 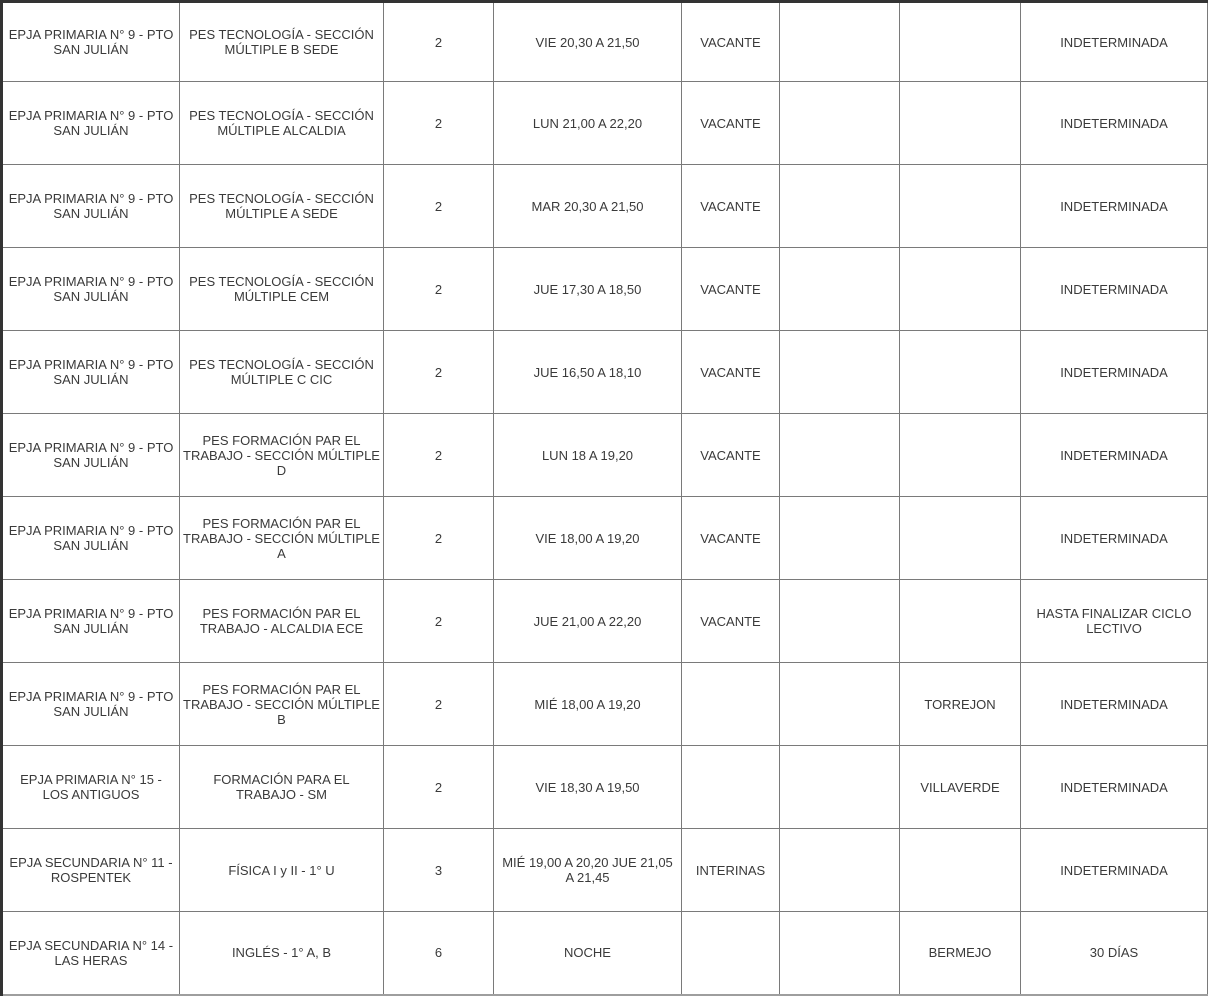 What do you see at coordinates (587, 41) in the screenshot?
I see `cell-schedule: VIE 20,30 A 21,50` at bounding box center [587, 41].